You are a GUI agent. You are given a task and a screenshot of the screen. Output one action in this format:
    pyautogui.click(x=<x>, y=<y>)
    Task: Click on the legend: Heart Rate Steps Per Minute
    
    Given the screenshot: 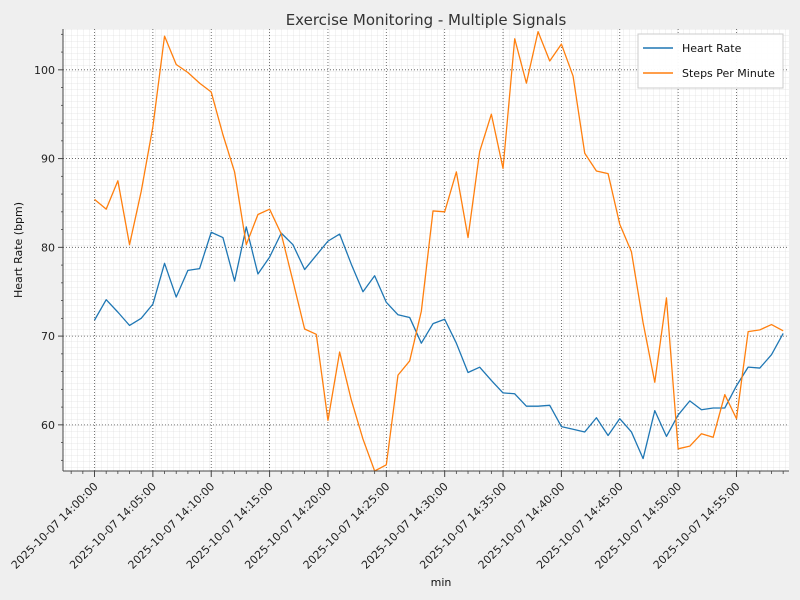 What is the action you would take?
    pyautogui.click(x=710, y=61)
    